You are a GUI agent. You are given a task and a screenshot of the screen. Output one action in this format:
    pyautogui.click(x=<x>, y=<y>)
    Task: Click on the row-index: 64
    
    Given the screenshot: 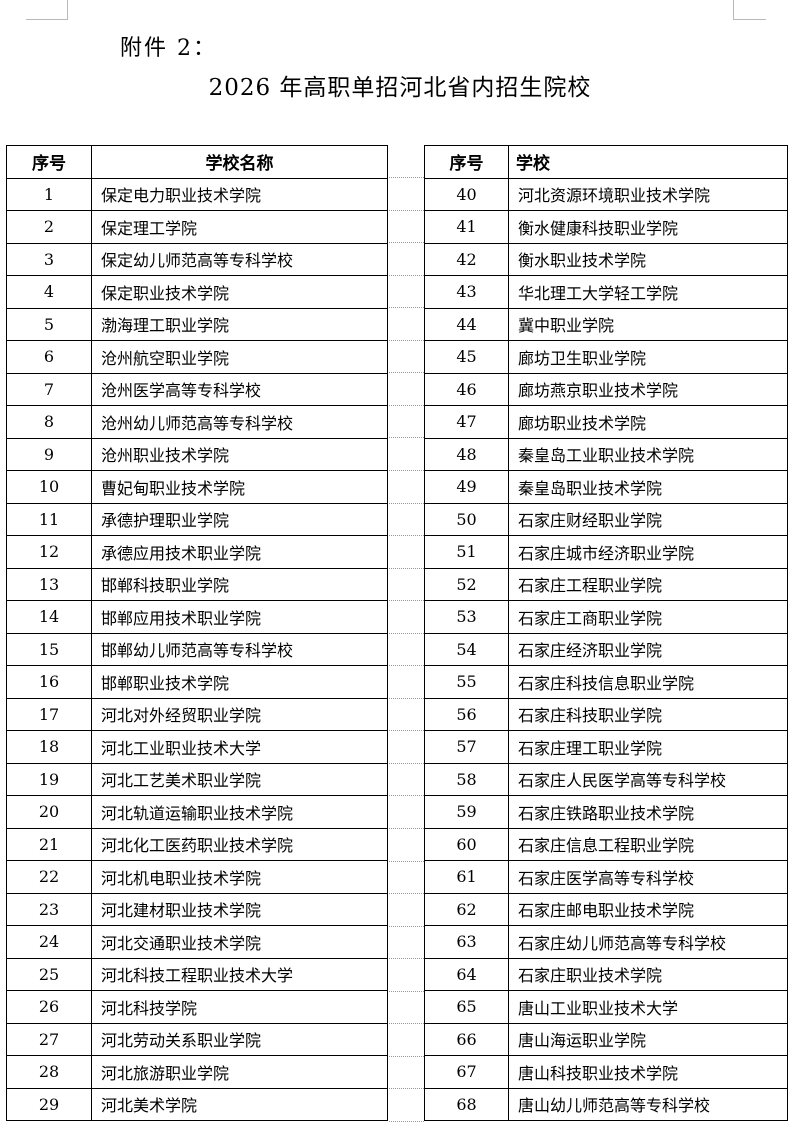 What is the action you would take?
    pyautogui.click(x=466, y=974)
    